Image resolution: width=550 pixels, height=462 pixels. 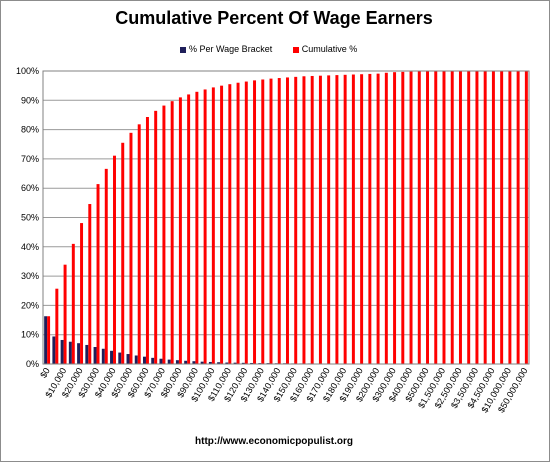 What do you see at coordinates (27, 71) in the screenshot?
I see `y-tick-label: 100%` at bounding box center [27, 71].